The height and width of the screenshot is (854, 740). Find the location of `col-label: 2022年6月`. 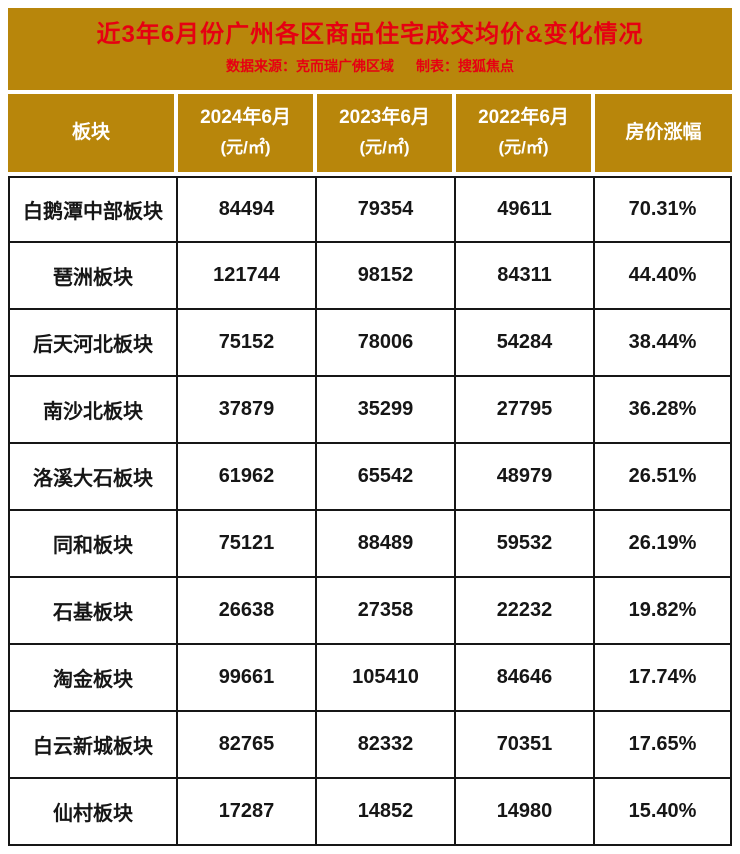

col-label: 2022年6月 is located at coordinates (523, 118).